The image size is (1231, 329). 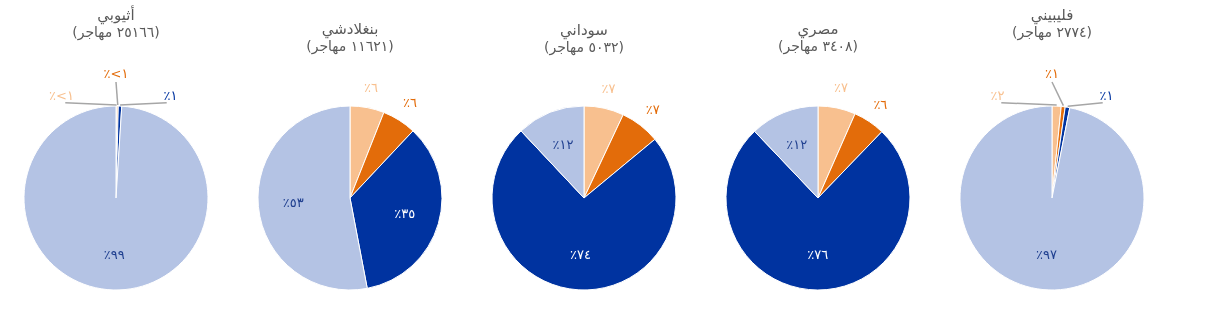 What do you see at coordinates (818, 255) in the screenshot?
I see `data-label: ٪٧٦` at bounding box center [818, 255].